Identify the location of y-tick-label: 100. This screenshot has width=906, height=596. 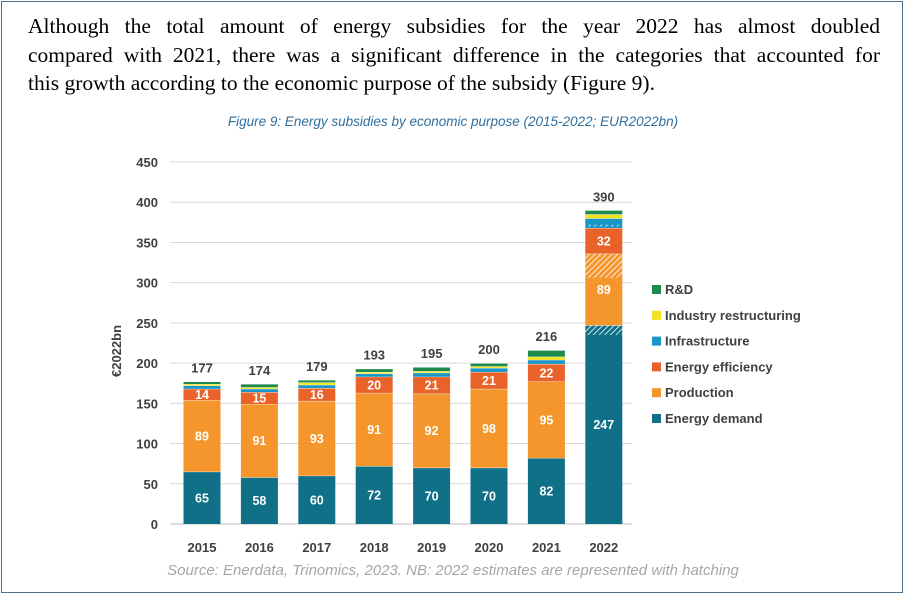
(147, 444).